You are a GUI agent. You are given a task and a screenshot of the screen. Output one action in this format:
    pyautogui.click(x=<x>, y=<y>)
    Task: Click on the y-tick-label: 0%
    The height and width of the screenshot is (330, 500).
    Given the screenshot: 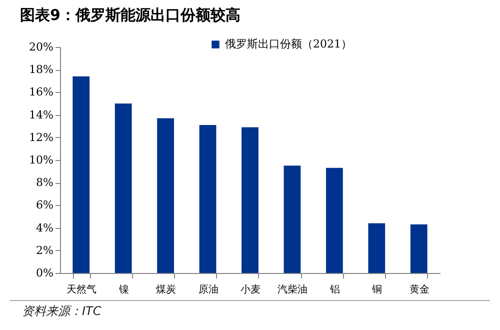 What is the action you would take?
    pyautogui.click(x=45, y=273)
    